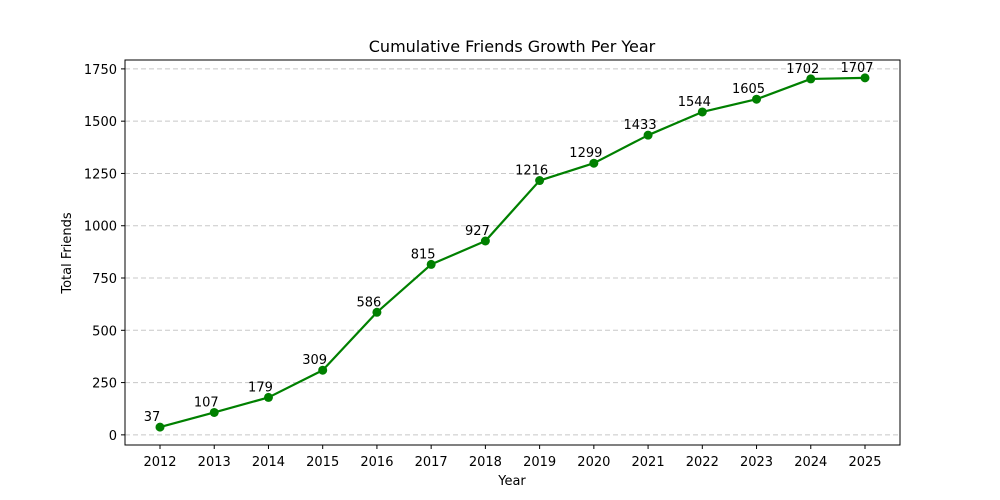  Describe the element at coordinates (511, 481) in the screenshot. I see `x-axis-label: Year` at that location.